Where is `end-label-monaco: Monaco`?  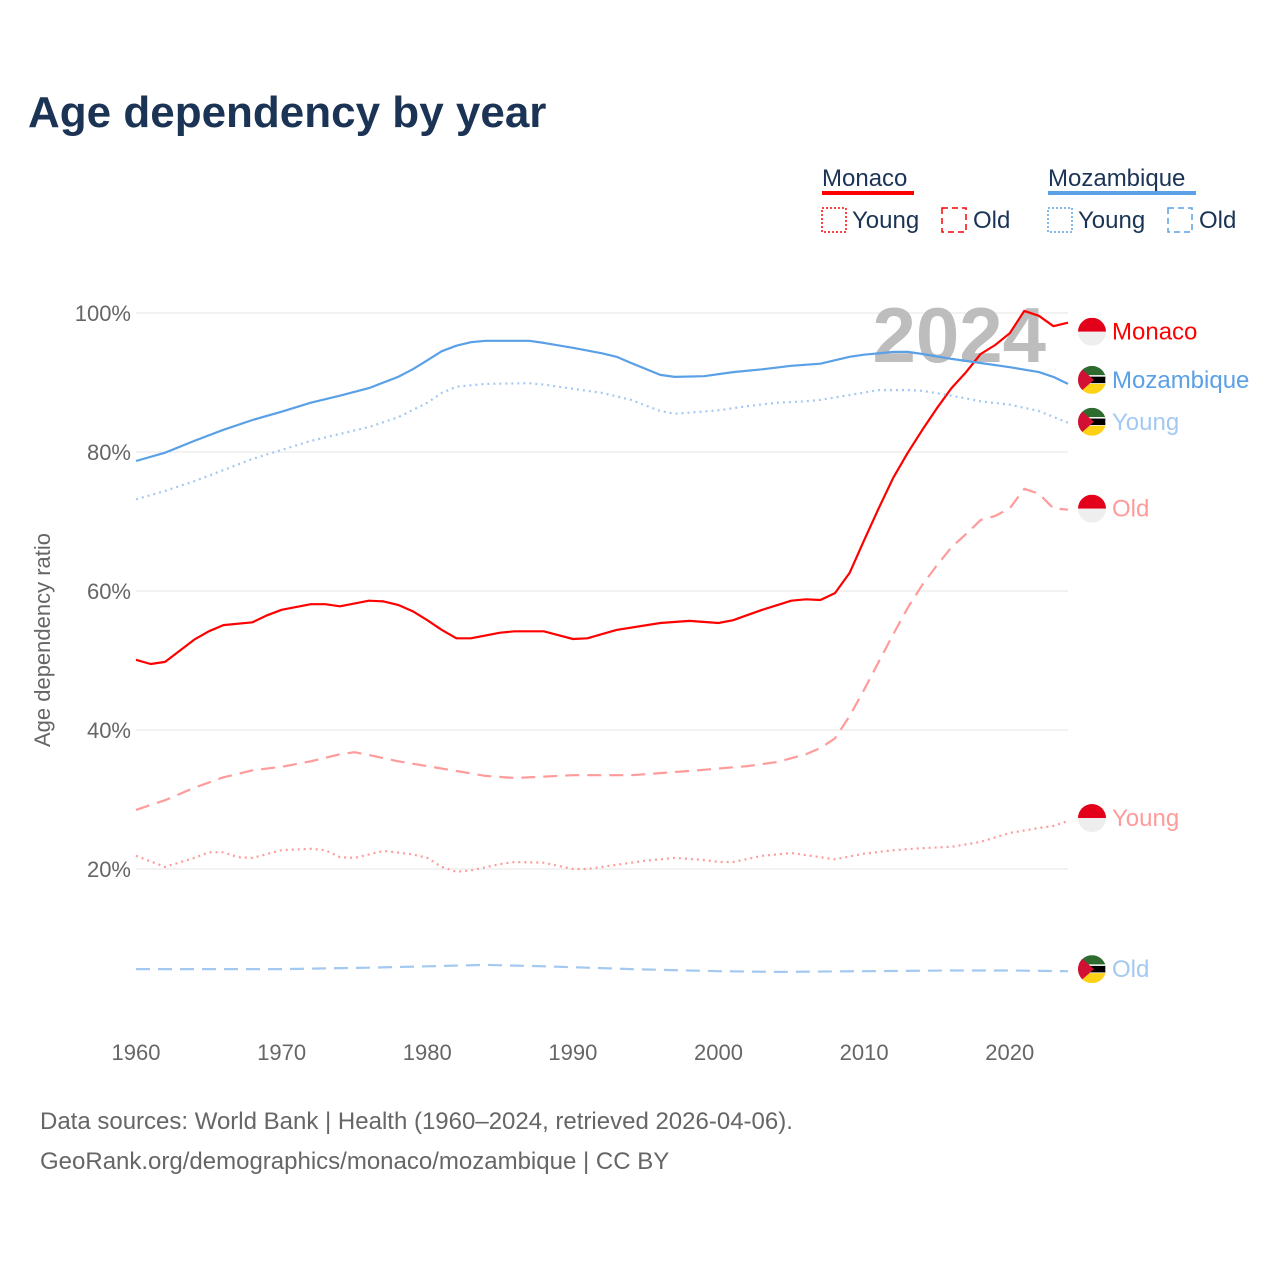
end-label-monaco: Monaco is located at coordinates (1154, 332).